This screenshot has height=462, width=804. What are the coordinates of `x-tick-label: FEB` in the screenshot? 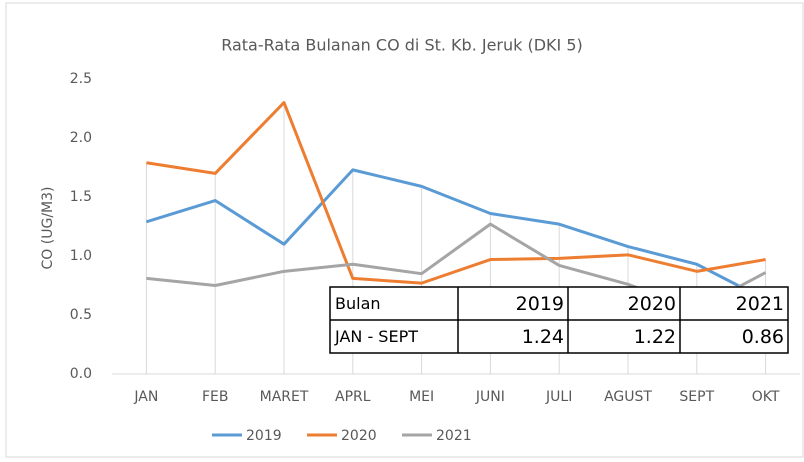 It's located at (215, 397).